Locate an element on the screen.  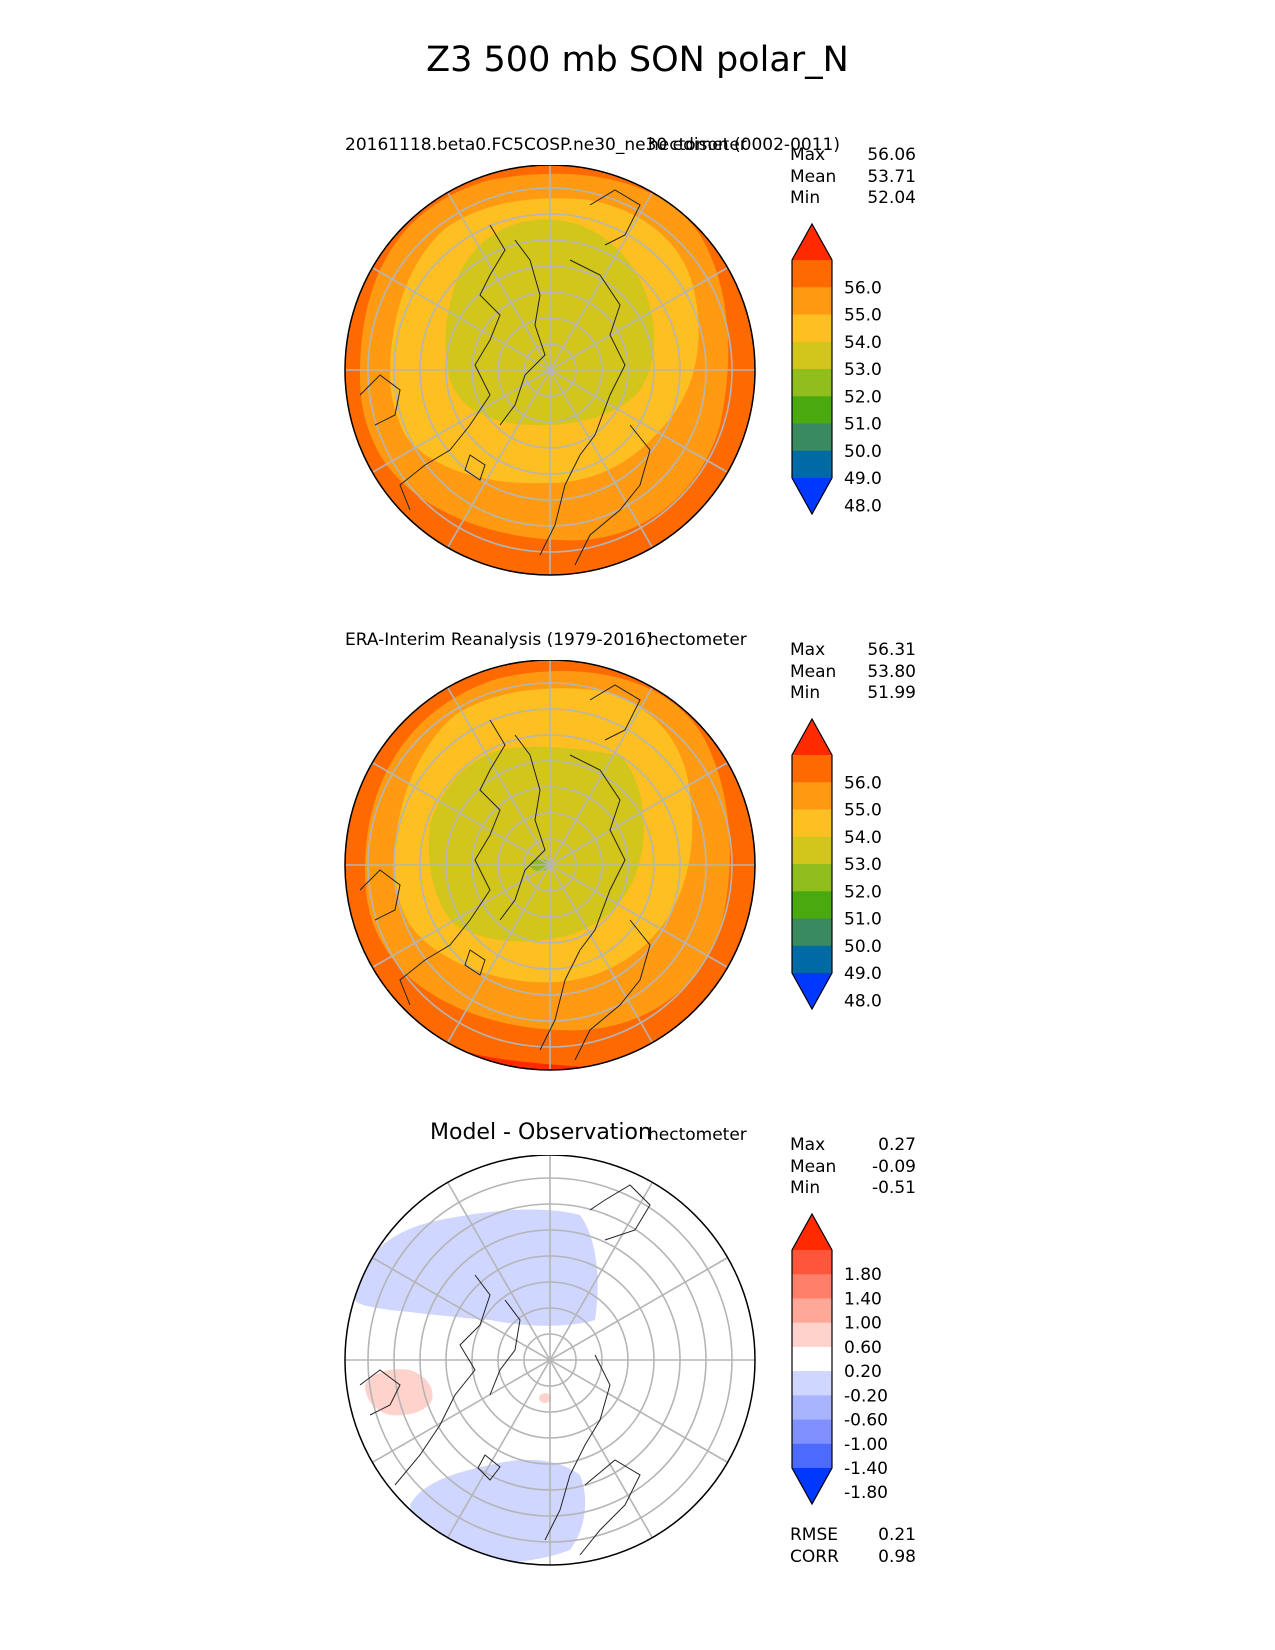
stat-mean: Mean 53.71 is located at coordinates (853, 176).